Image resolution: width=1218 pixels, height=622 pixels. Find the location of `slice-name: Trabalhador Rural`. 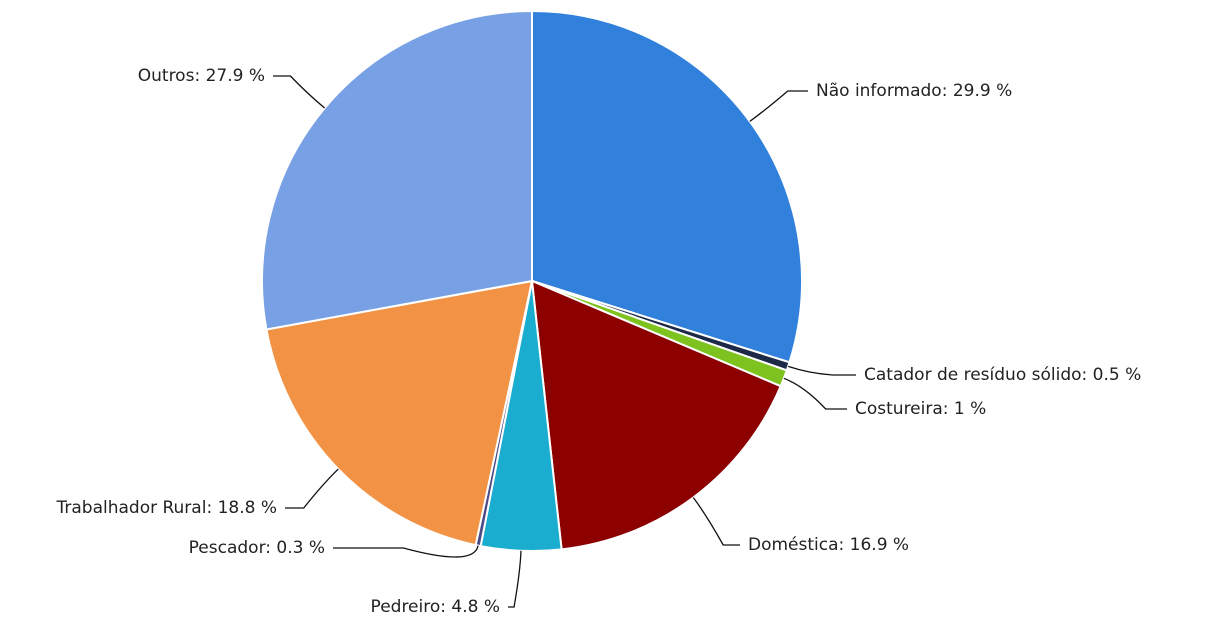

slice-name: Trabalhador Rural is located at coordinates (130, 508).